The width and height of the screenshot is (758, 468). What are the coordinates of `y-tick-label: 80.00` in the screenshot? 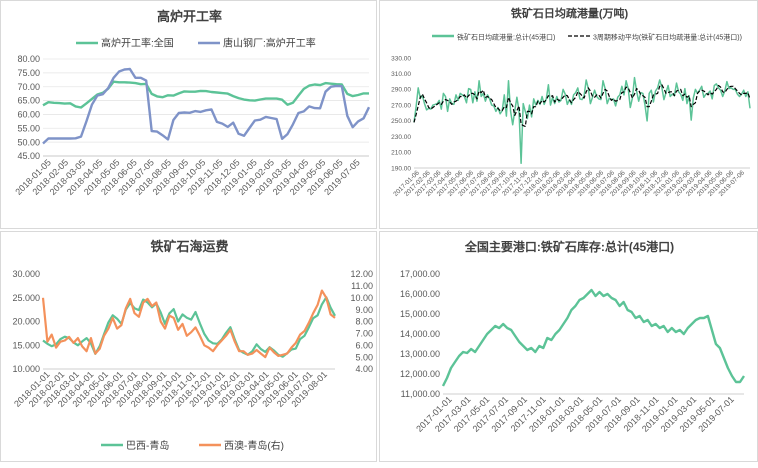 It's located at (28, 59).